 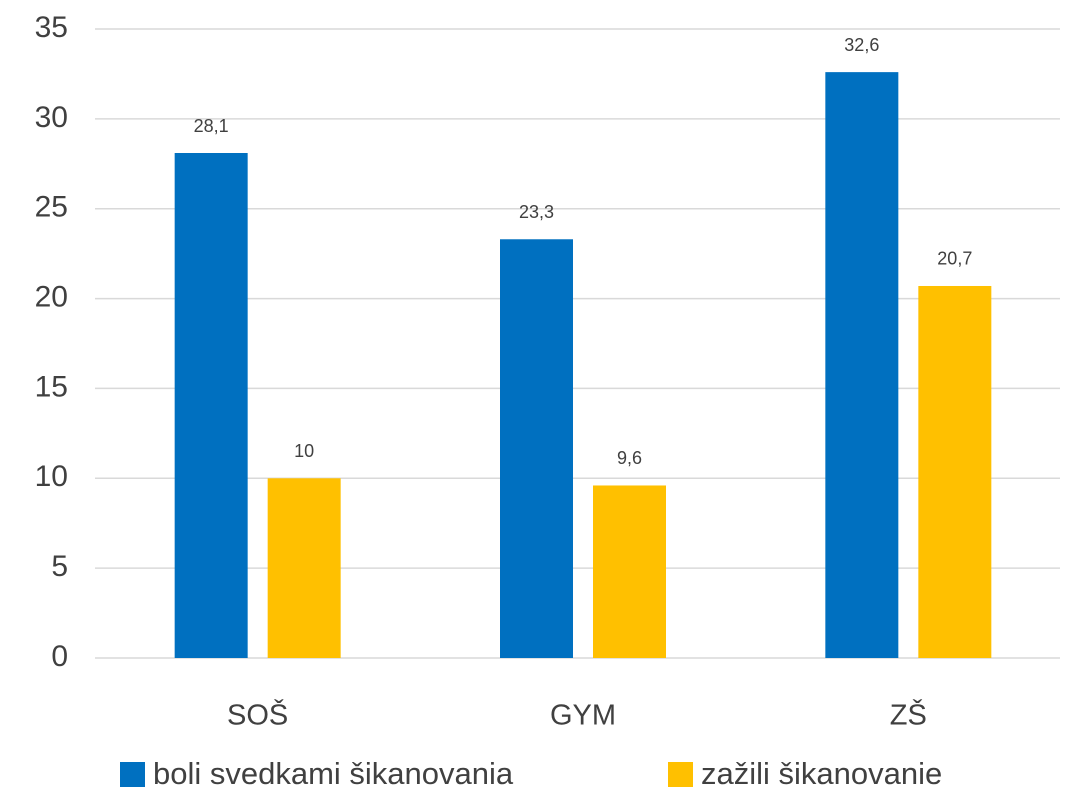 What do you see at coordinates (51, 476) in the screenshot?
I see `y-tick-label: 10` at bounding box center [51, 476].